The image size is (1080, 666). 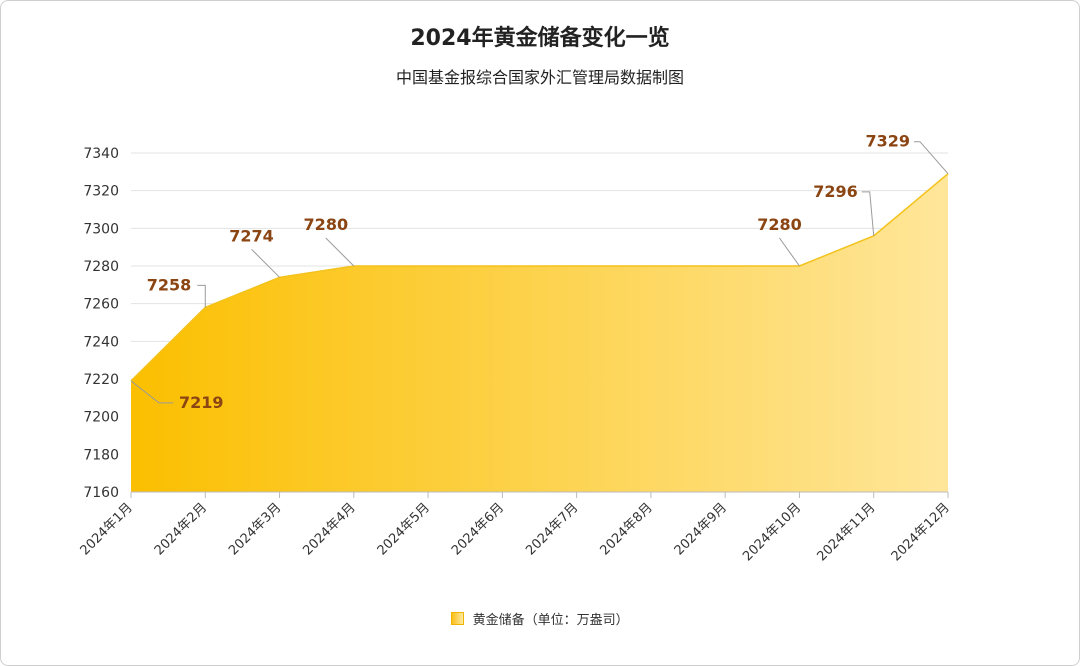 What do you see at coordinates (921, 532) in the screenshot?
I see `x-tick-label: 2024年12月` at bounding box center [921, 532].